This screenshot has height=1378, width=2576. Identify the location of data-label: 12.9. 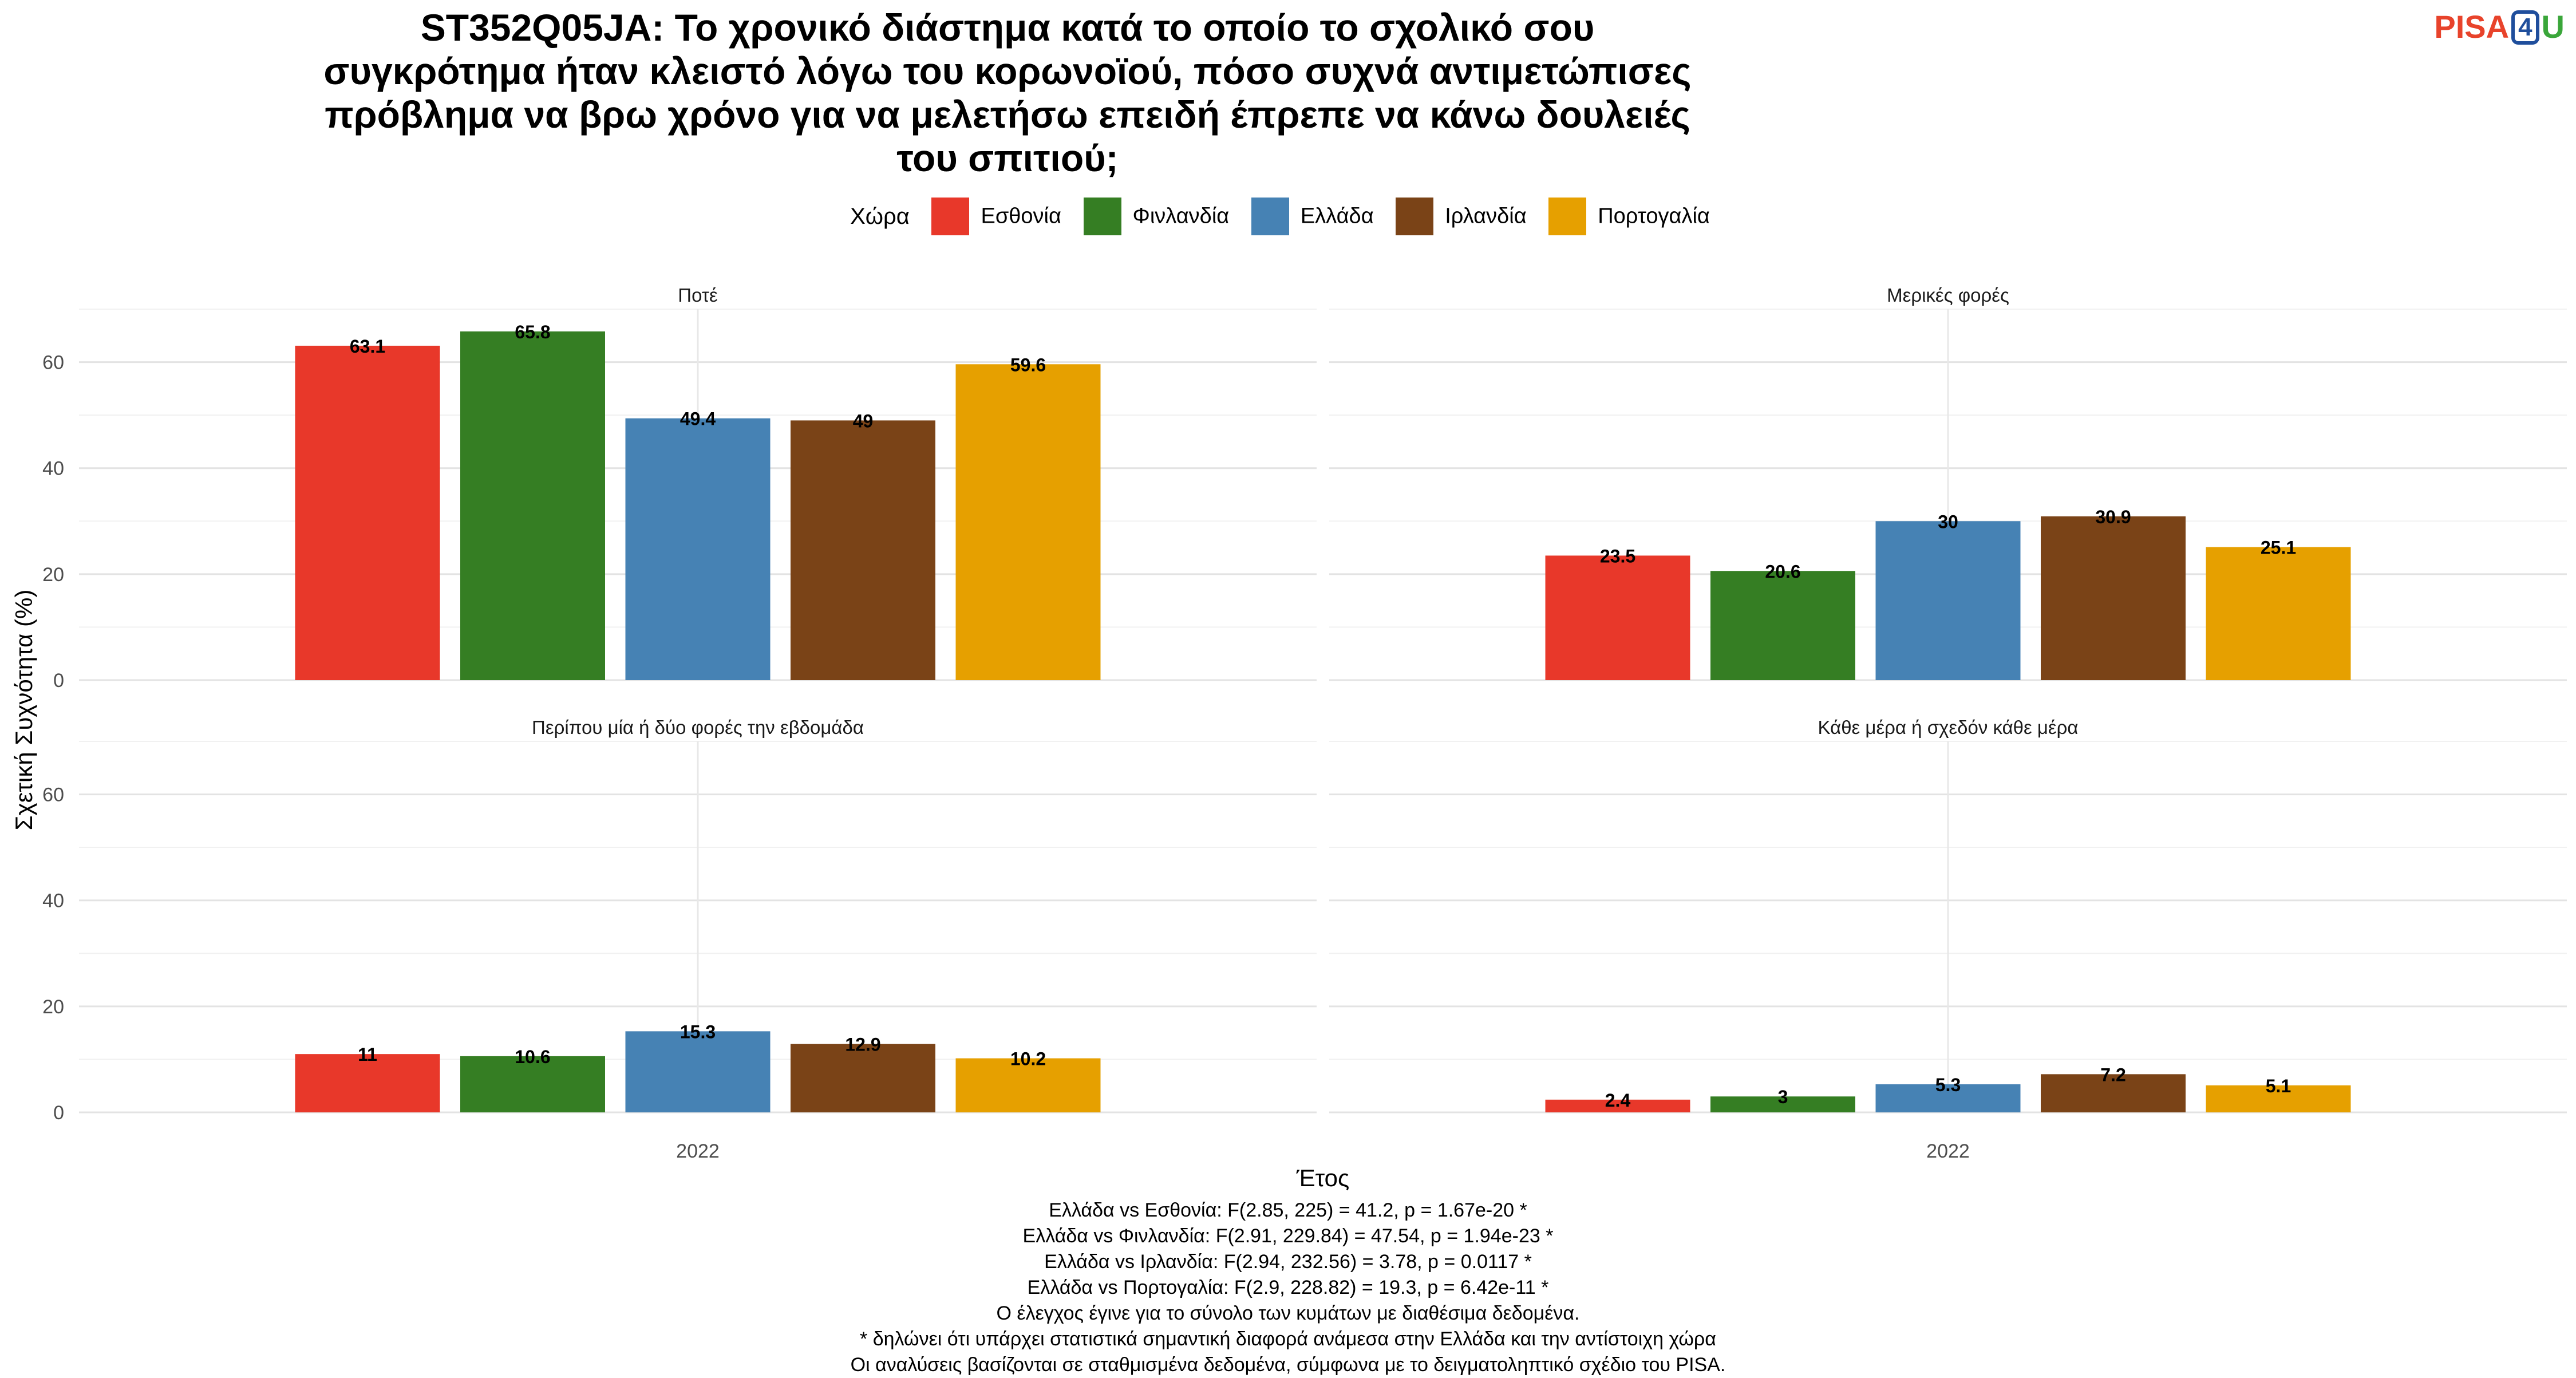
(862, 1045).